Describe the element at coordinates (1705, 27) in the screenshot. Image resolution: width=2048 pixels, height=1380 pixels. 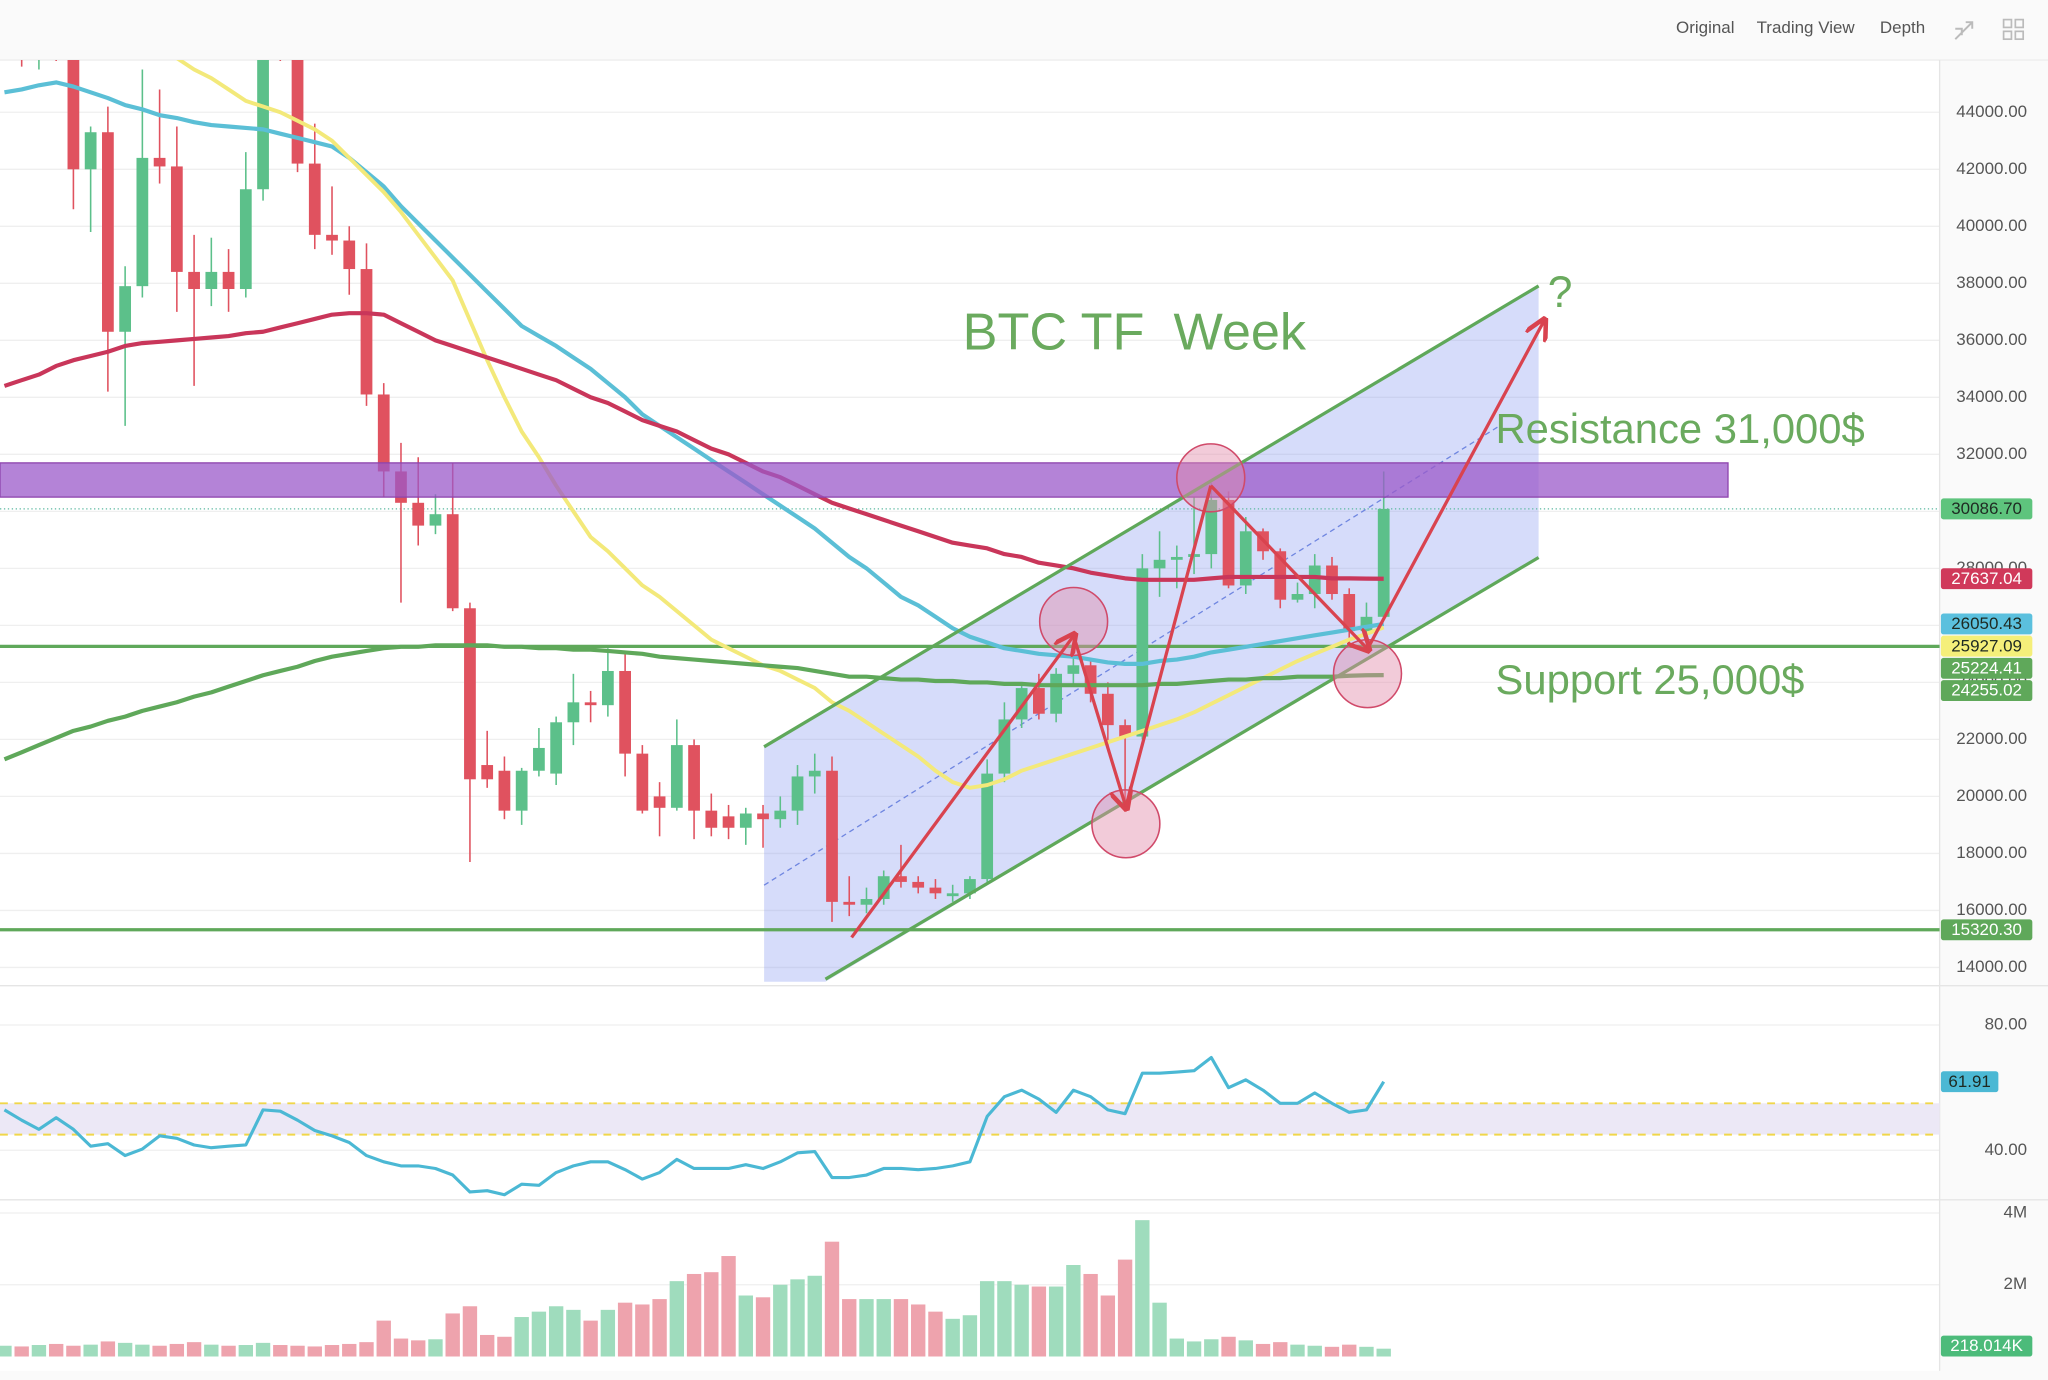
I see `tab: Original` at that location.